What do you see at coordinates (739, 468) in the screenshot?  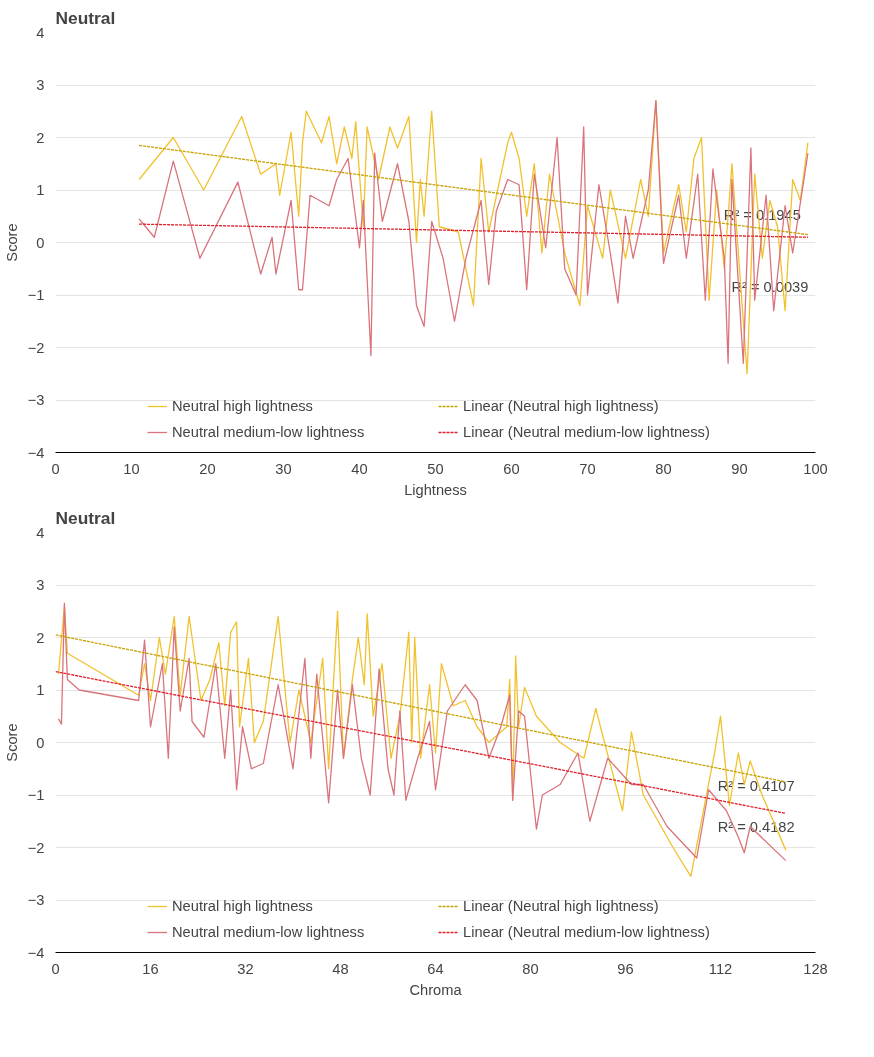 I see `x-tick-label: 90` at bounding box center [739, 468].